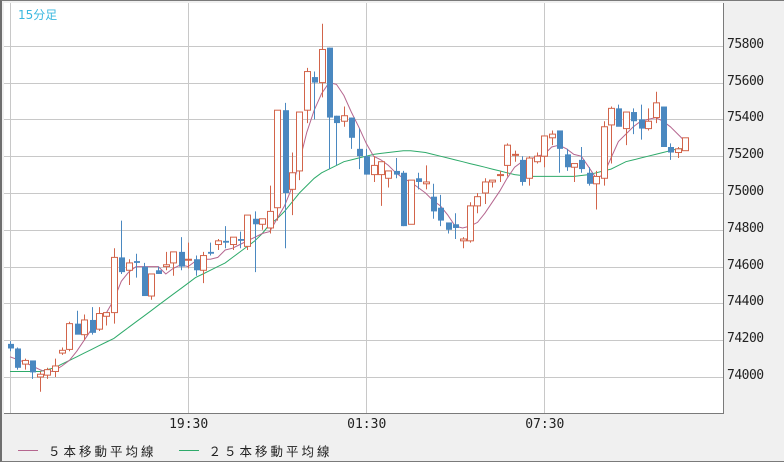 This screenshot has height=462, width=784. I want to click on legend-item-ma5: ５本移動平均線, so click(87, 450).